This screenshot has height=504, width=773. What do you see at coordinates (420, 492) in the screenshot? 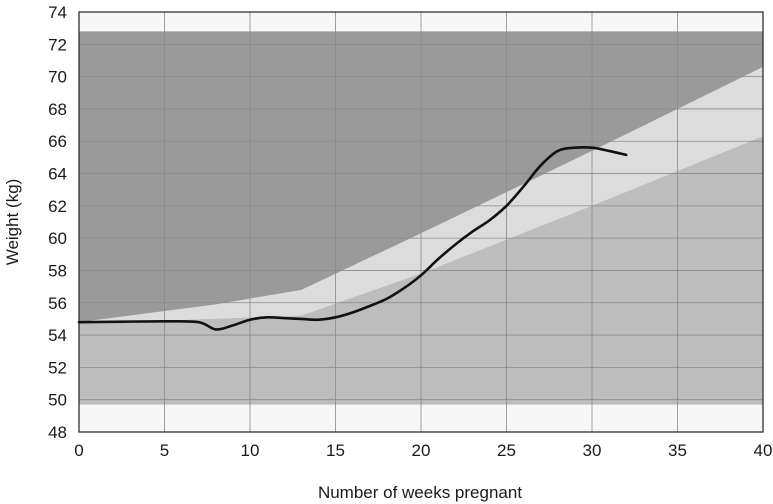
I see `x-axis-title: Number of weeks pregnant` at bounding box center [420, 492].